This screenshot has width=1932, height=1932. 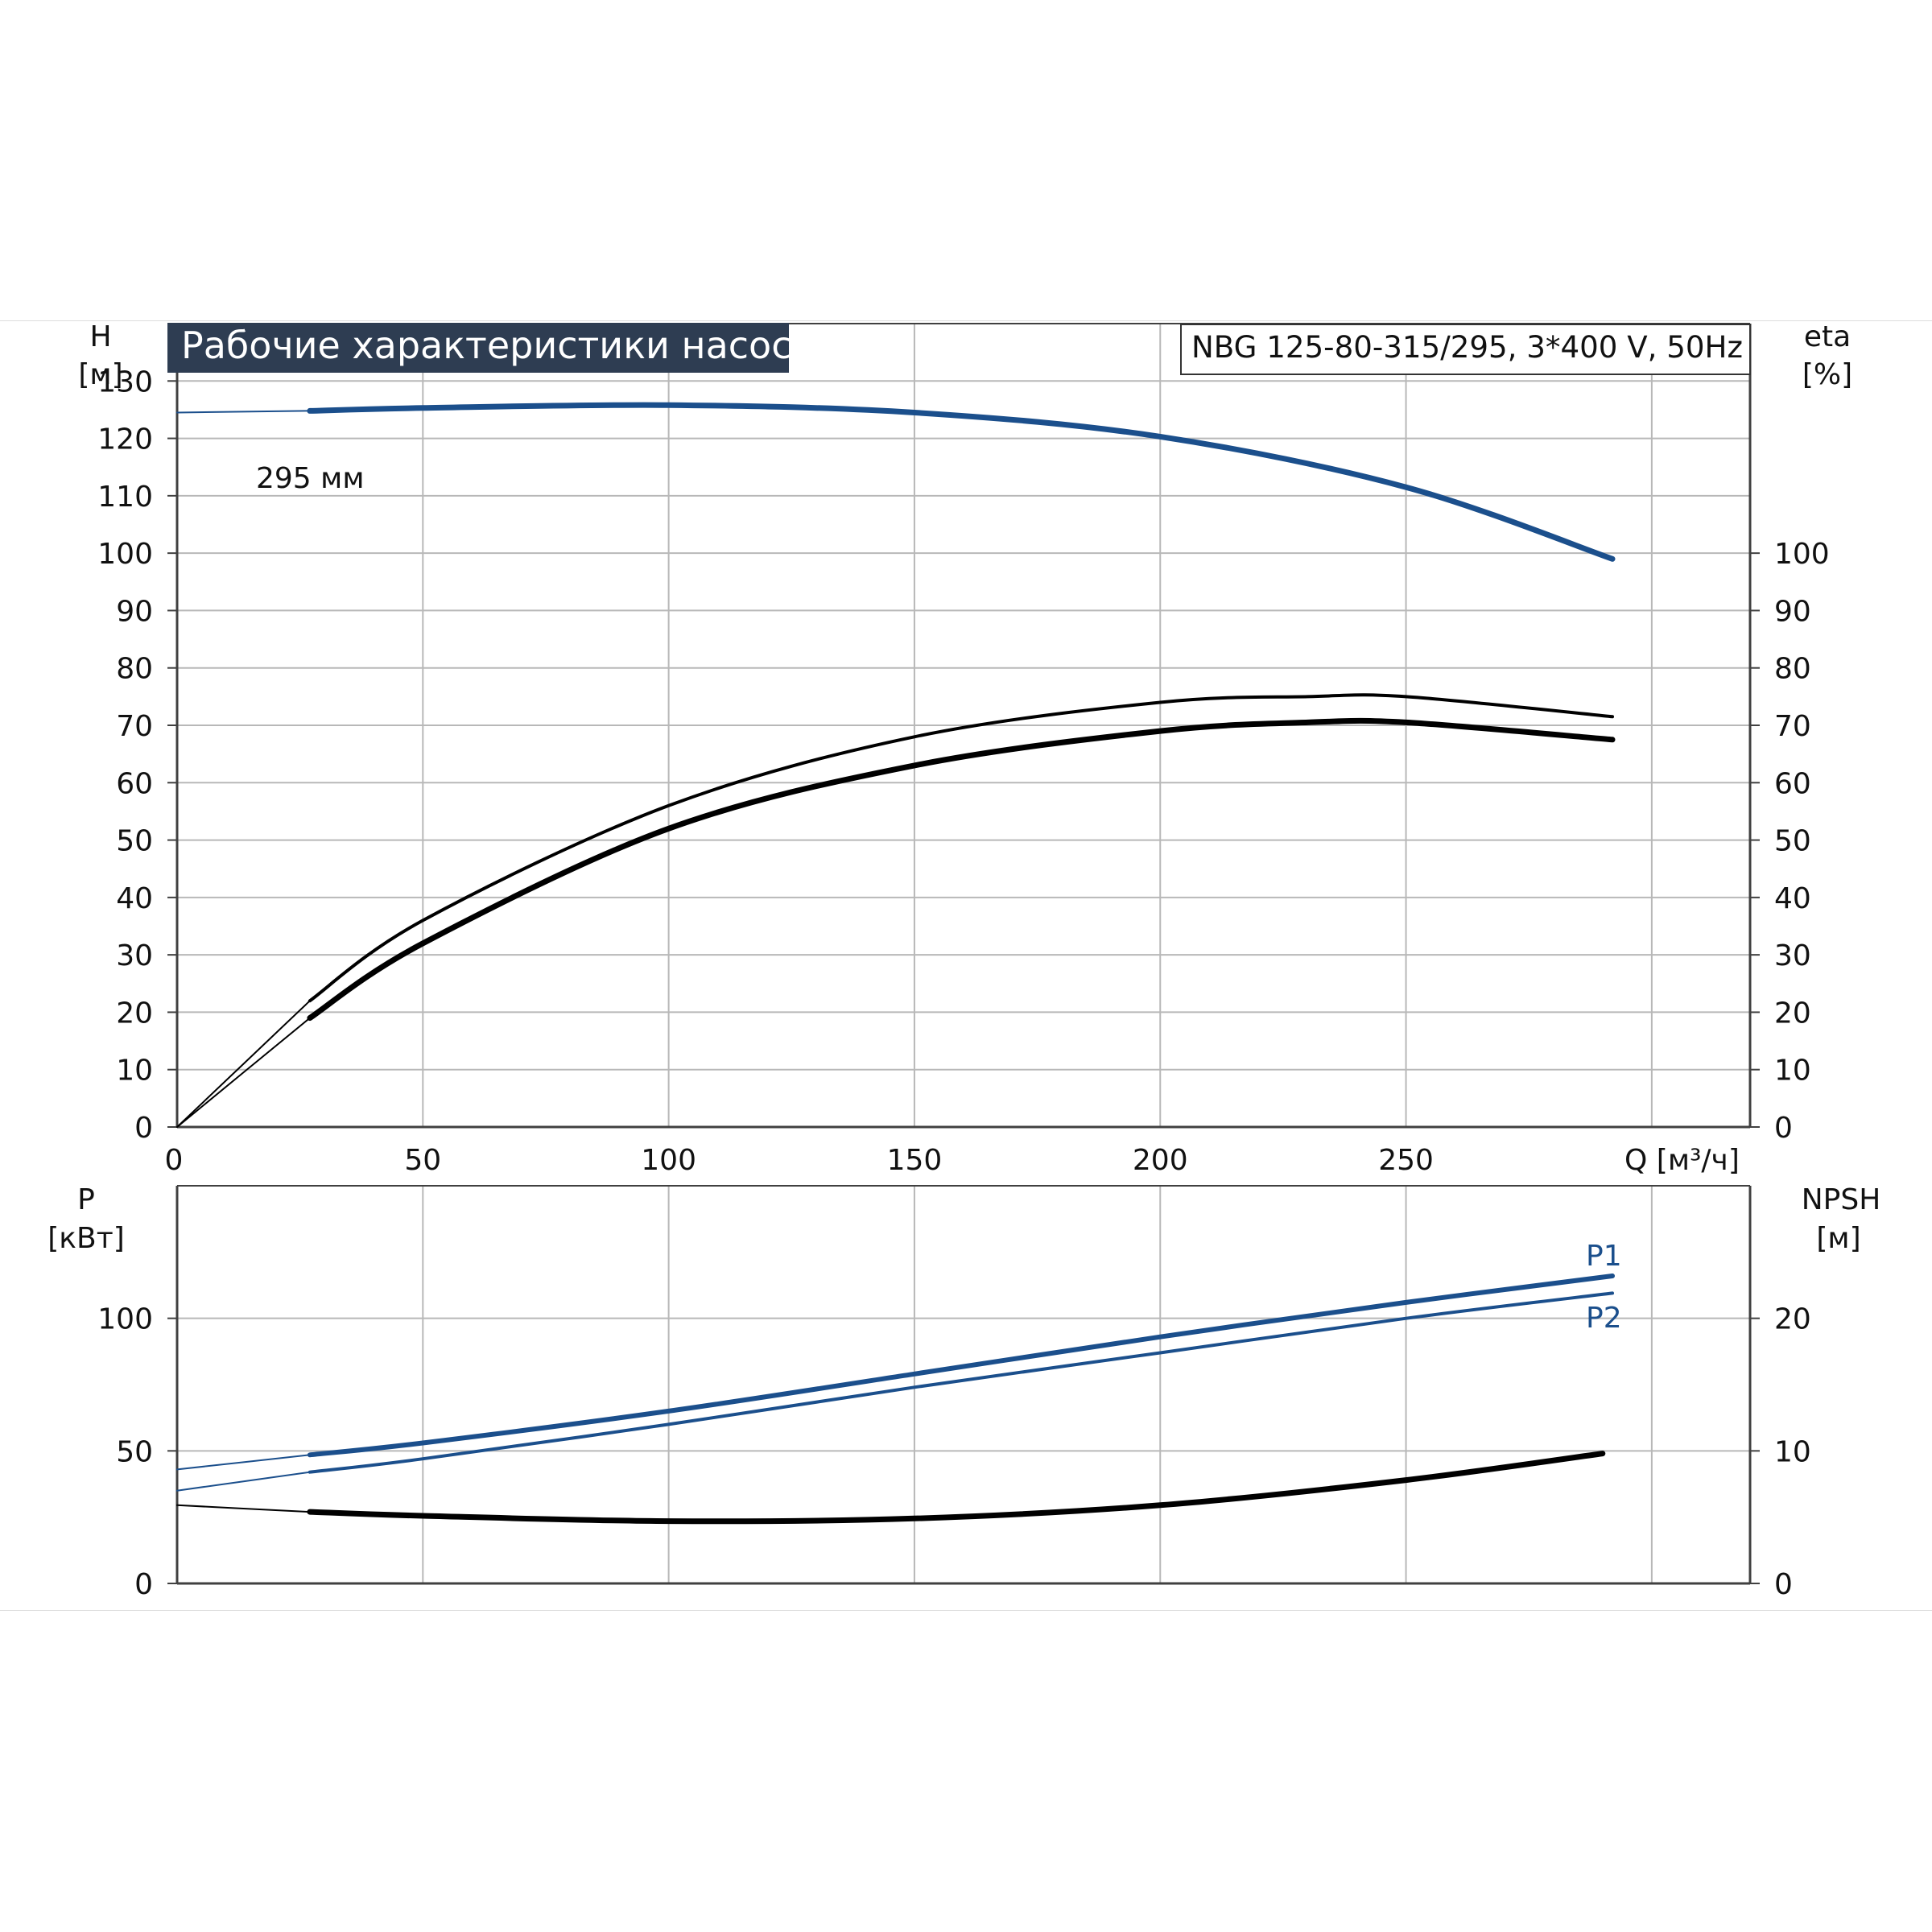 What do you see at coordinates (1406, 1160) in the screenshot?
I see `x-tick-label: 250` at bounding box center [1406, 1160].